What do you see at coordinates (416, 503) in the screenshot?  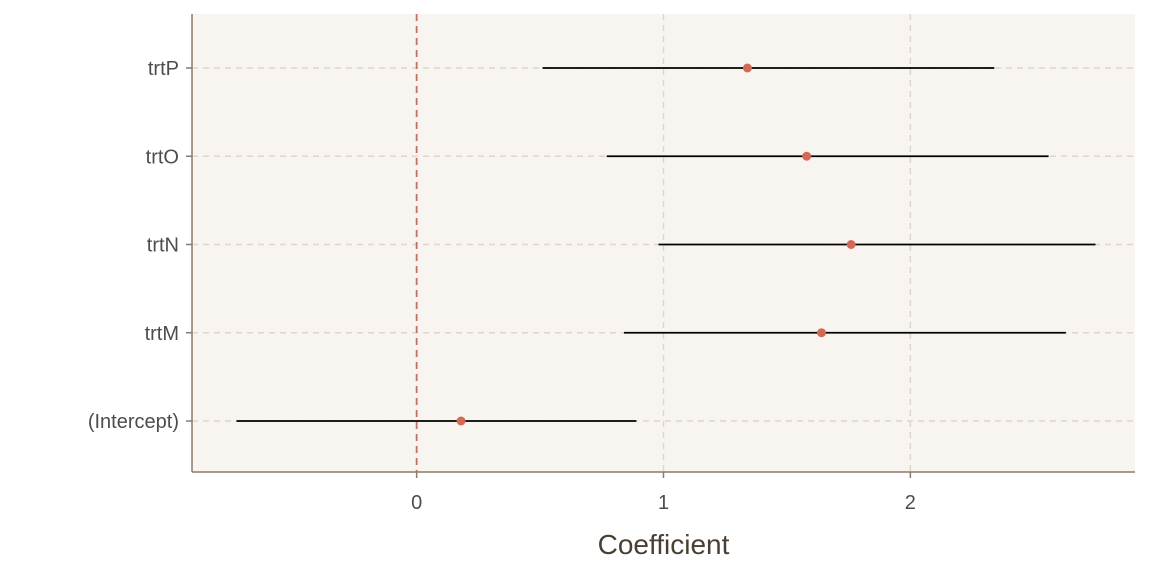 I see `x-tick-label: 0` at bounding box center [416, 503].